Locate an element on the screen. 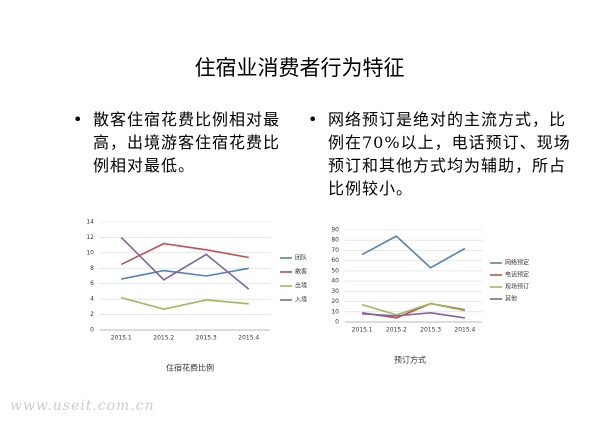  y-tick-label: 30 is located at coordinates (335, 291).